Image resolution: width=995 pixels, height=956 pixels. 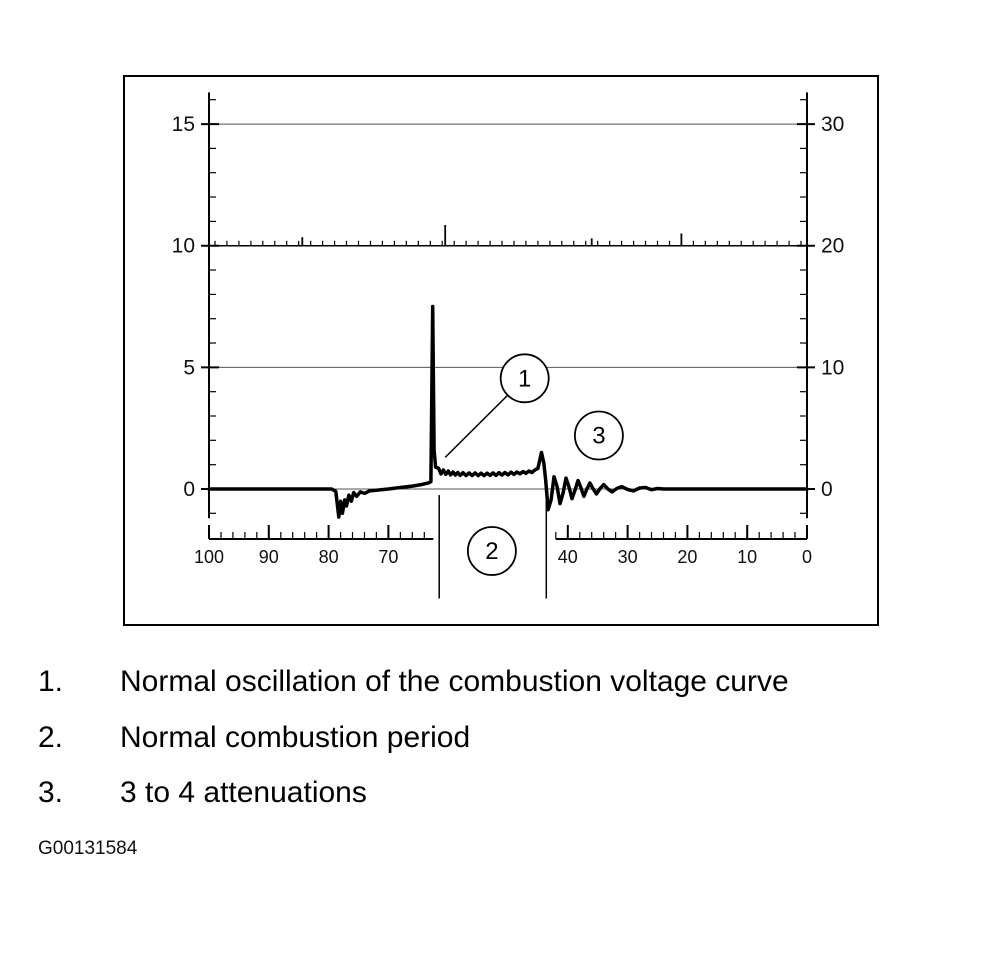 I want to click on bottom-axis-label: 0, so click(x=807, y=557).